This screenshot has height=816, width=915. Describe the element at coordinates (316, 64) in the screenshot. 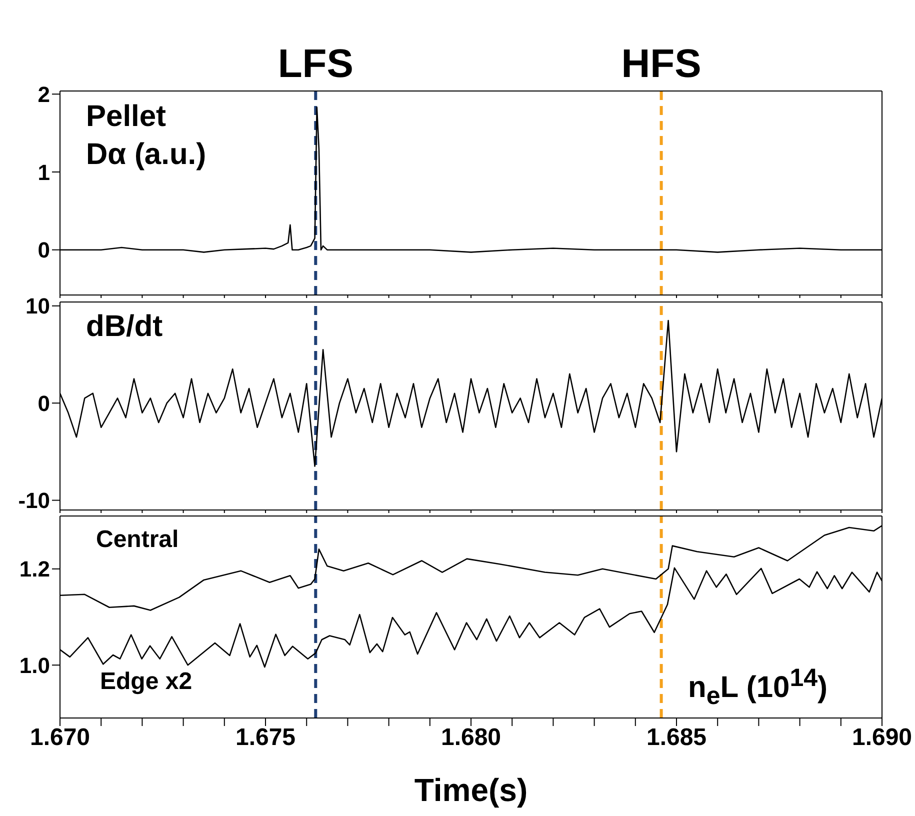

I see `ref-line-label: LFS` at that location.